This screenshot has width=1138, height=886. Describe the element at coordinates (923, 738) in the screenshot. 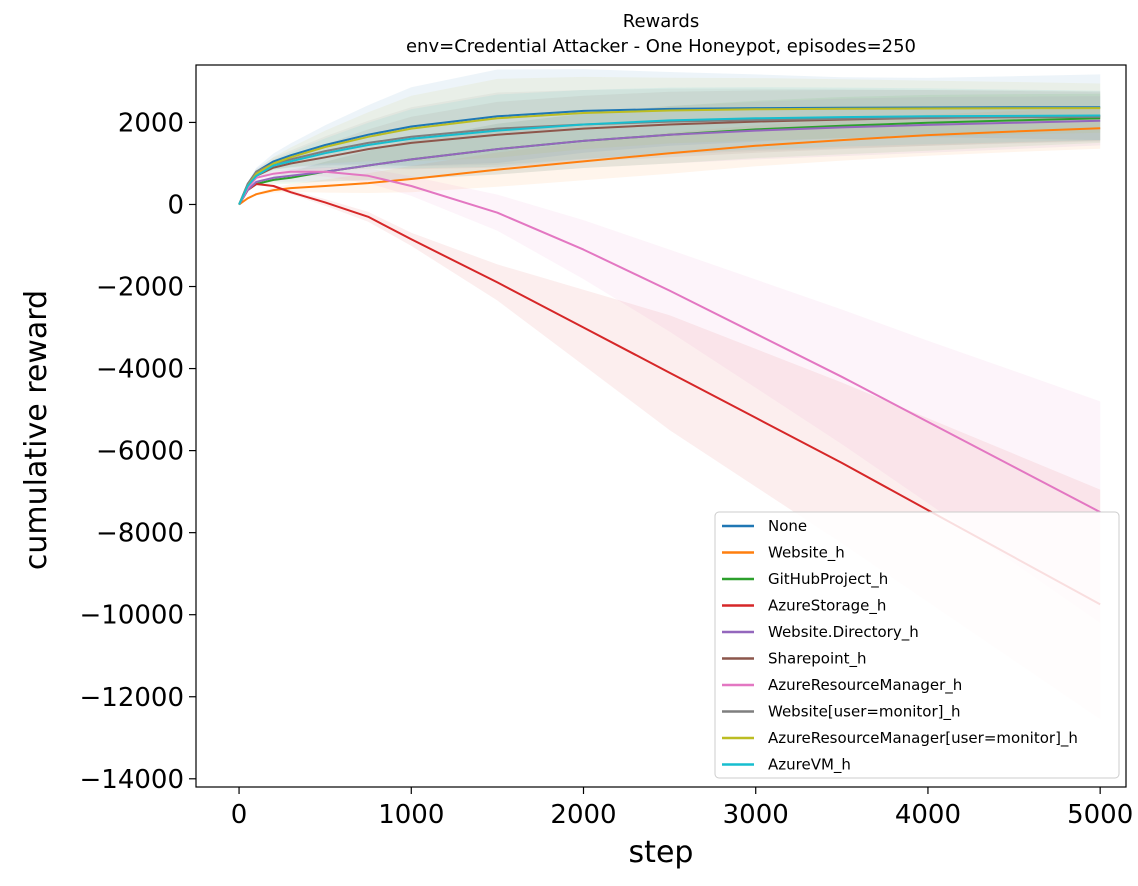

I see `legend-label-azureresourcemanager-user-monitor-h: AzureResourceManager[user=monitor]_h` at that location.